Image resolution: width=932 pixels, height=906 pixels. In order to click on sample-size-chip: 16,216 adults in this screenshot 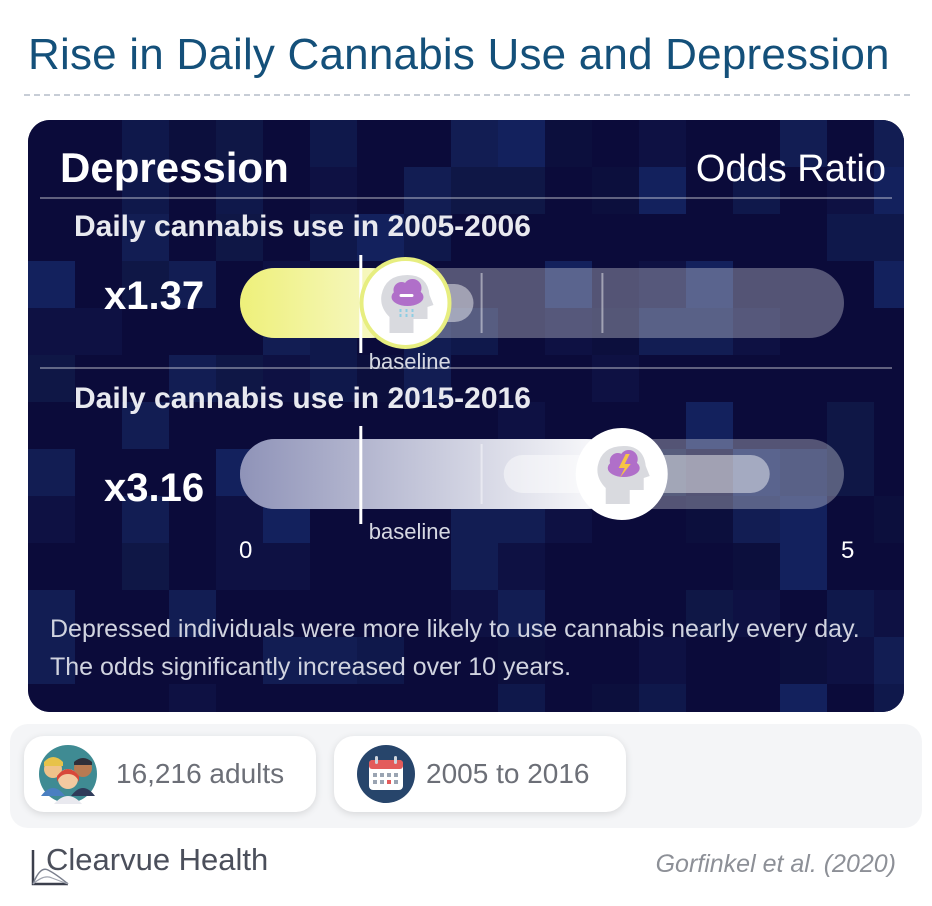, I will do `click(170, 774)`.